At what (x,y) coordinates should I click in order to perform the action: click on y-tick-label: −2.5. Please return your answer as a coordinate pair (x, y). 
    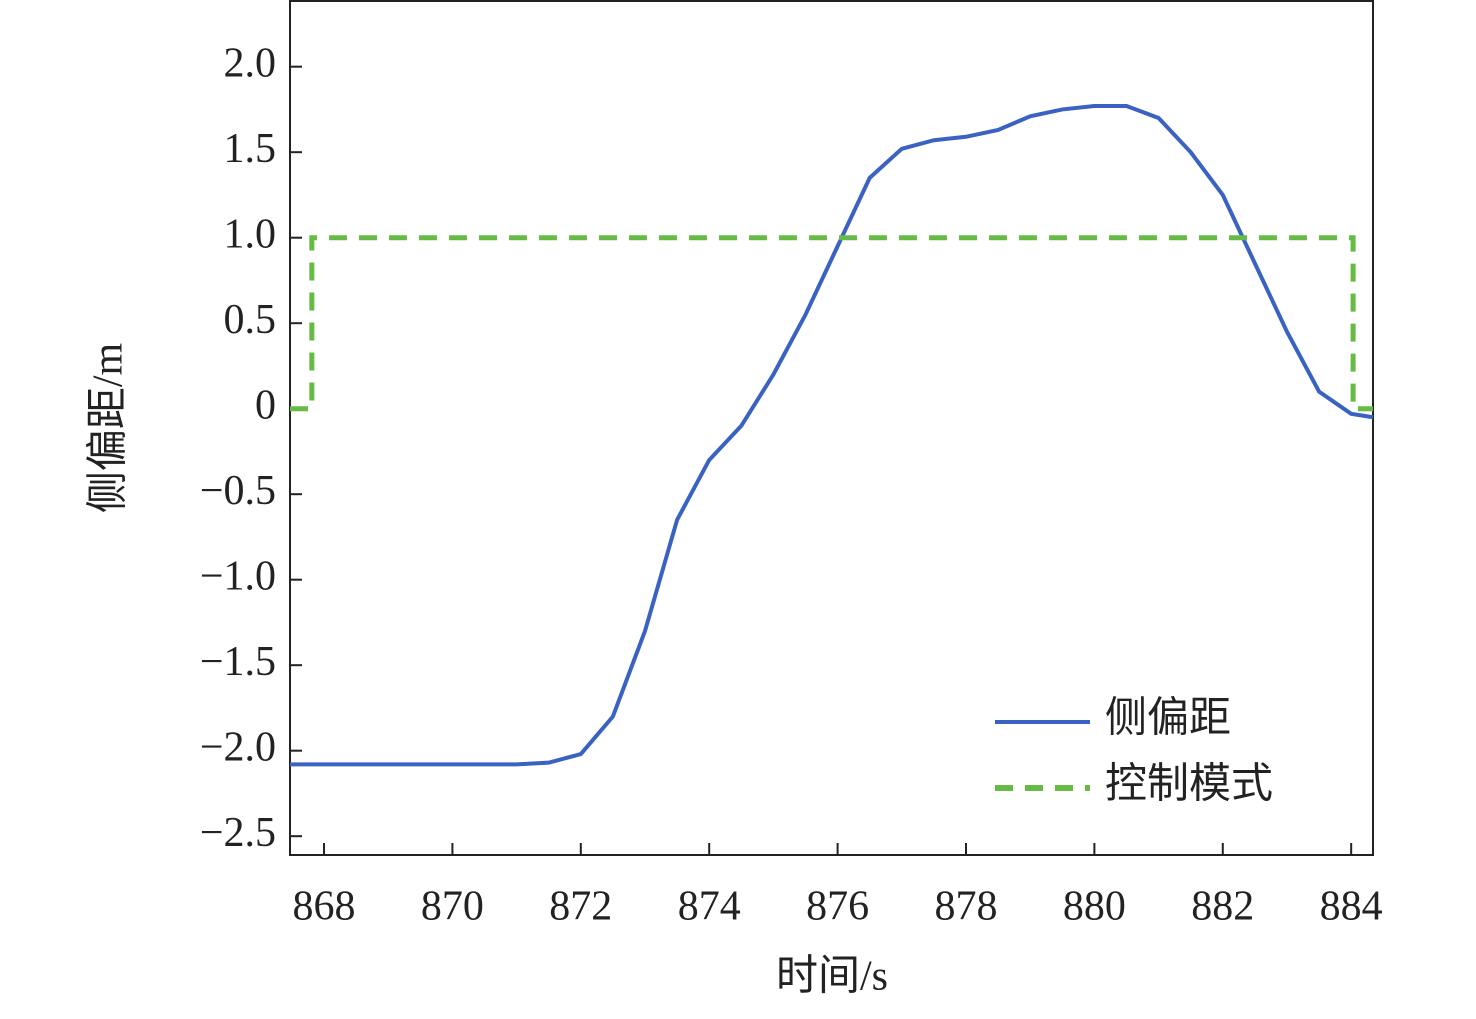
    Looking at the image, I should click on (238, 833).